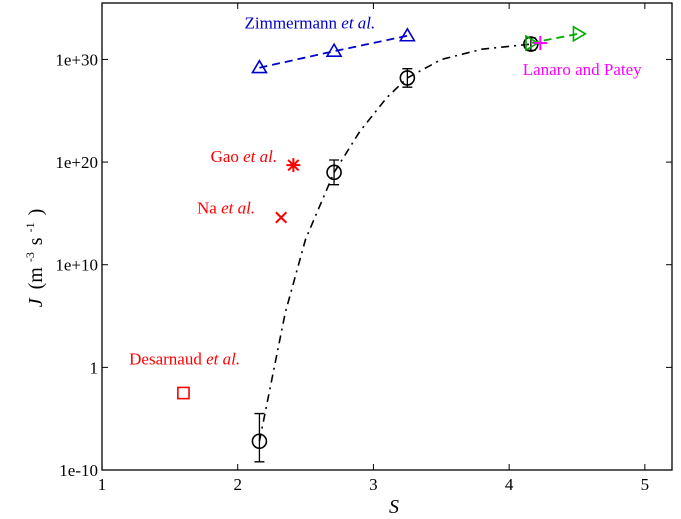  I want to click on svg-text:J (m -3 s: J (m -3 s -1 ), so click(32, 258).